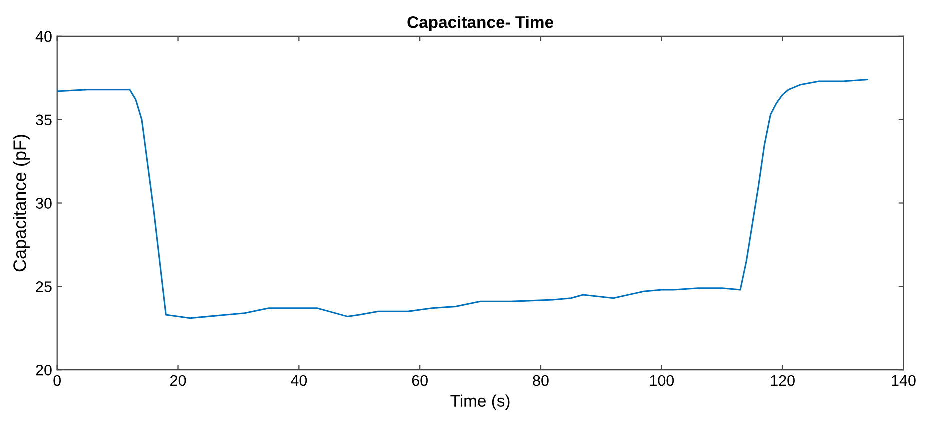  What do you see at coordinates (299, 380) in the screenshot?
I see `x-tick-label: 40` at bounding box center [299, 380].